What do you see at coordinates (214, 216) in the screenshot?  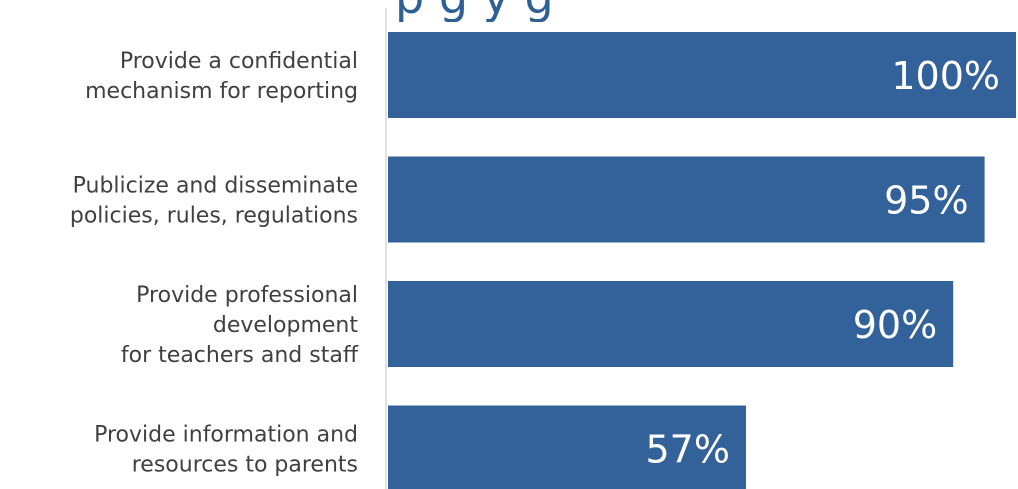 I see `category-label-line: policies, rules, regulations` at bounding box center [214, 216].